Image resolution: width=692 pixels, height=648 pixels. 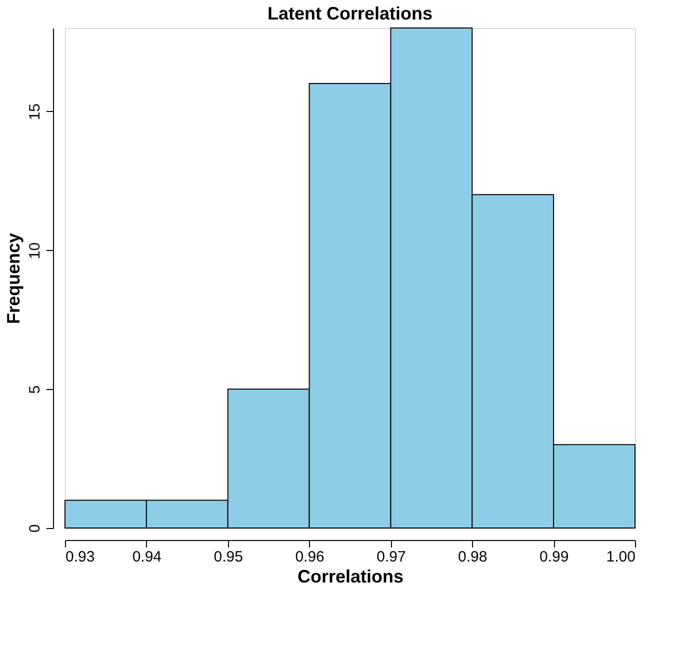 I want to click on y-tick-label: 10, so click(x=35, y=251).